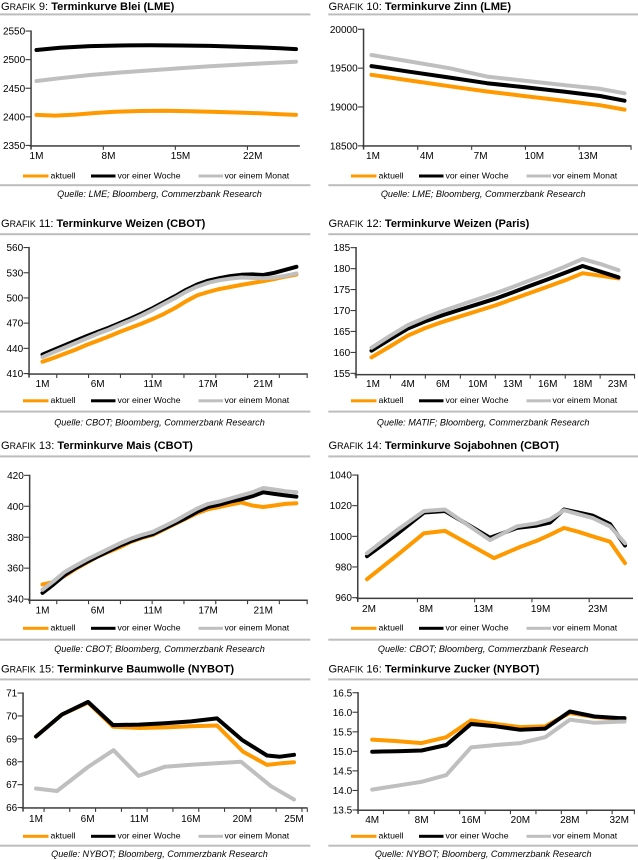  I want to click on svg-text:GRAFIK 10: Terminkurve Zinn (L: GRAFIK 10: Terminkurve Zinn (LME), so click(420, 7).